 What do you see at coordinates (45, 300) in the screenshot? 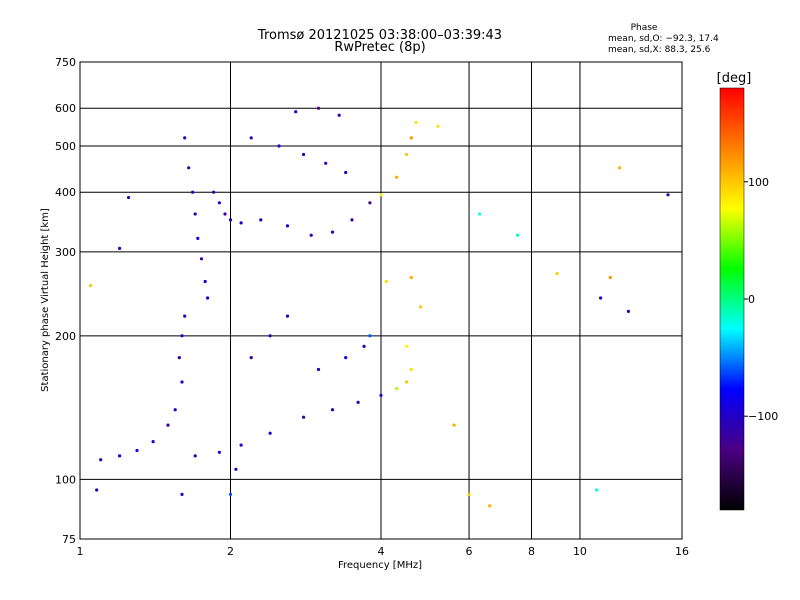
I see `y-axis-label: Stationary phase Virtual Height [km]` at bounding box center [45, 300].